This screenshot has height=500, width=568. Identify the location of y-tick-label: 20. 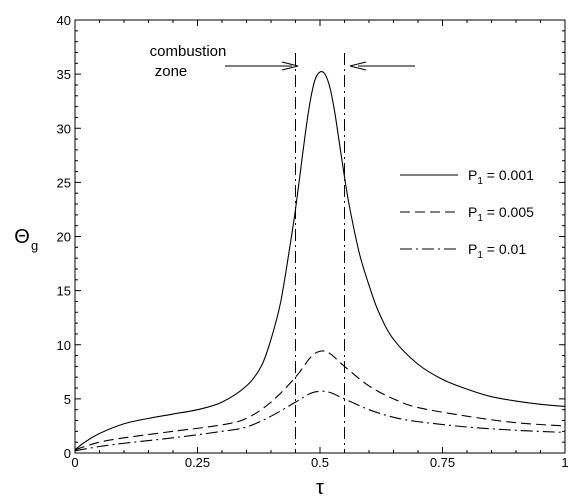
(64, 237).